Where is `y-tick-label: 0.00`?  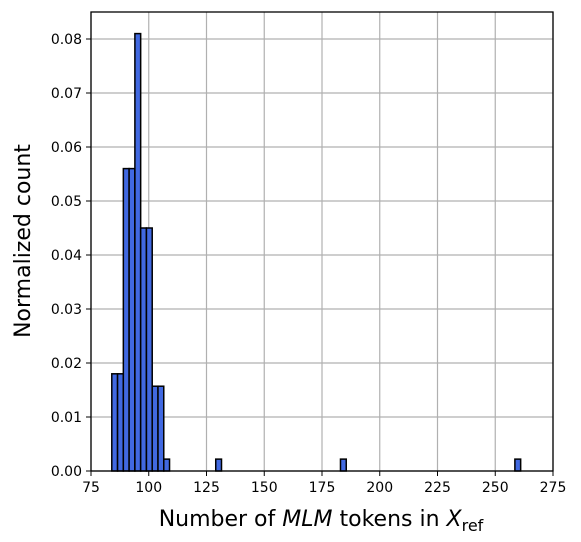 y-tick-label: 0.00 is located at coordinates (66, 472).